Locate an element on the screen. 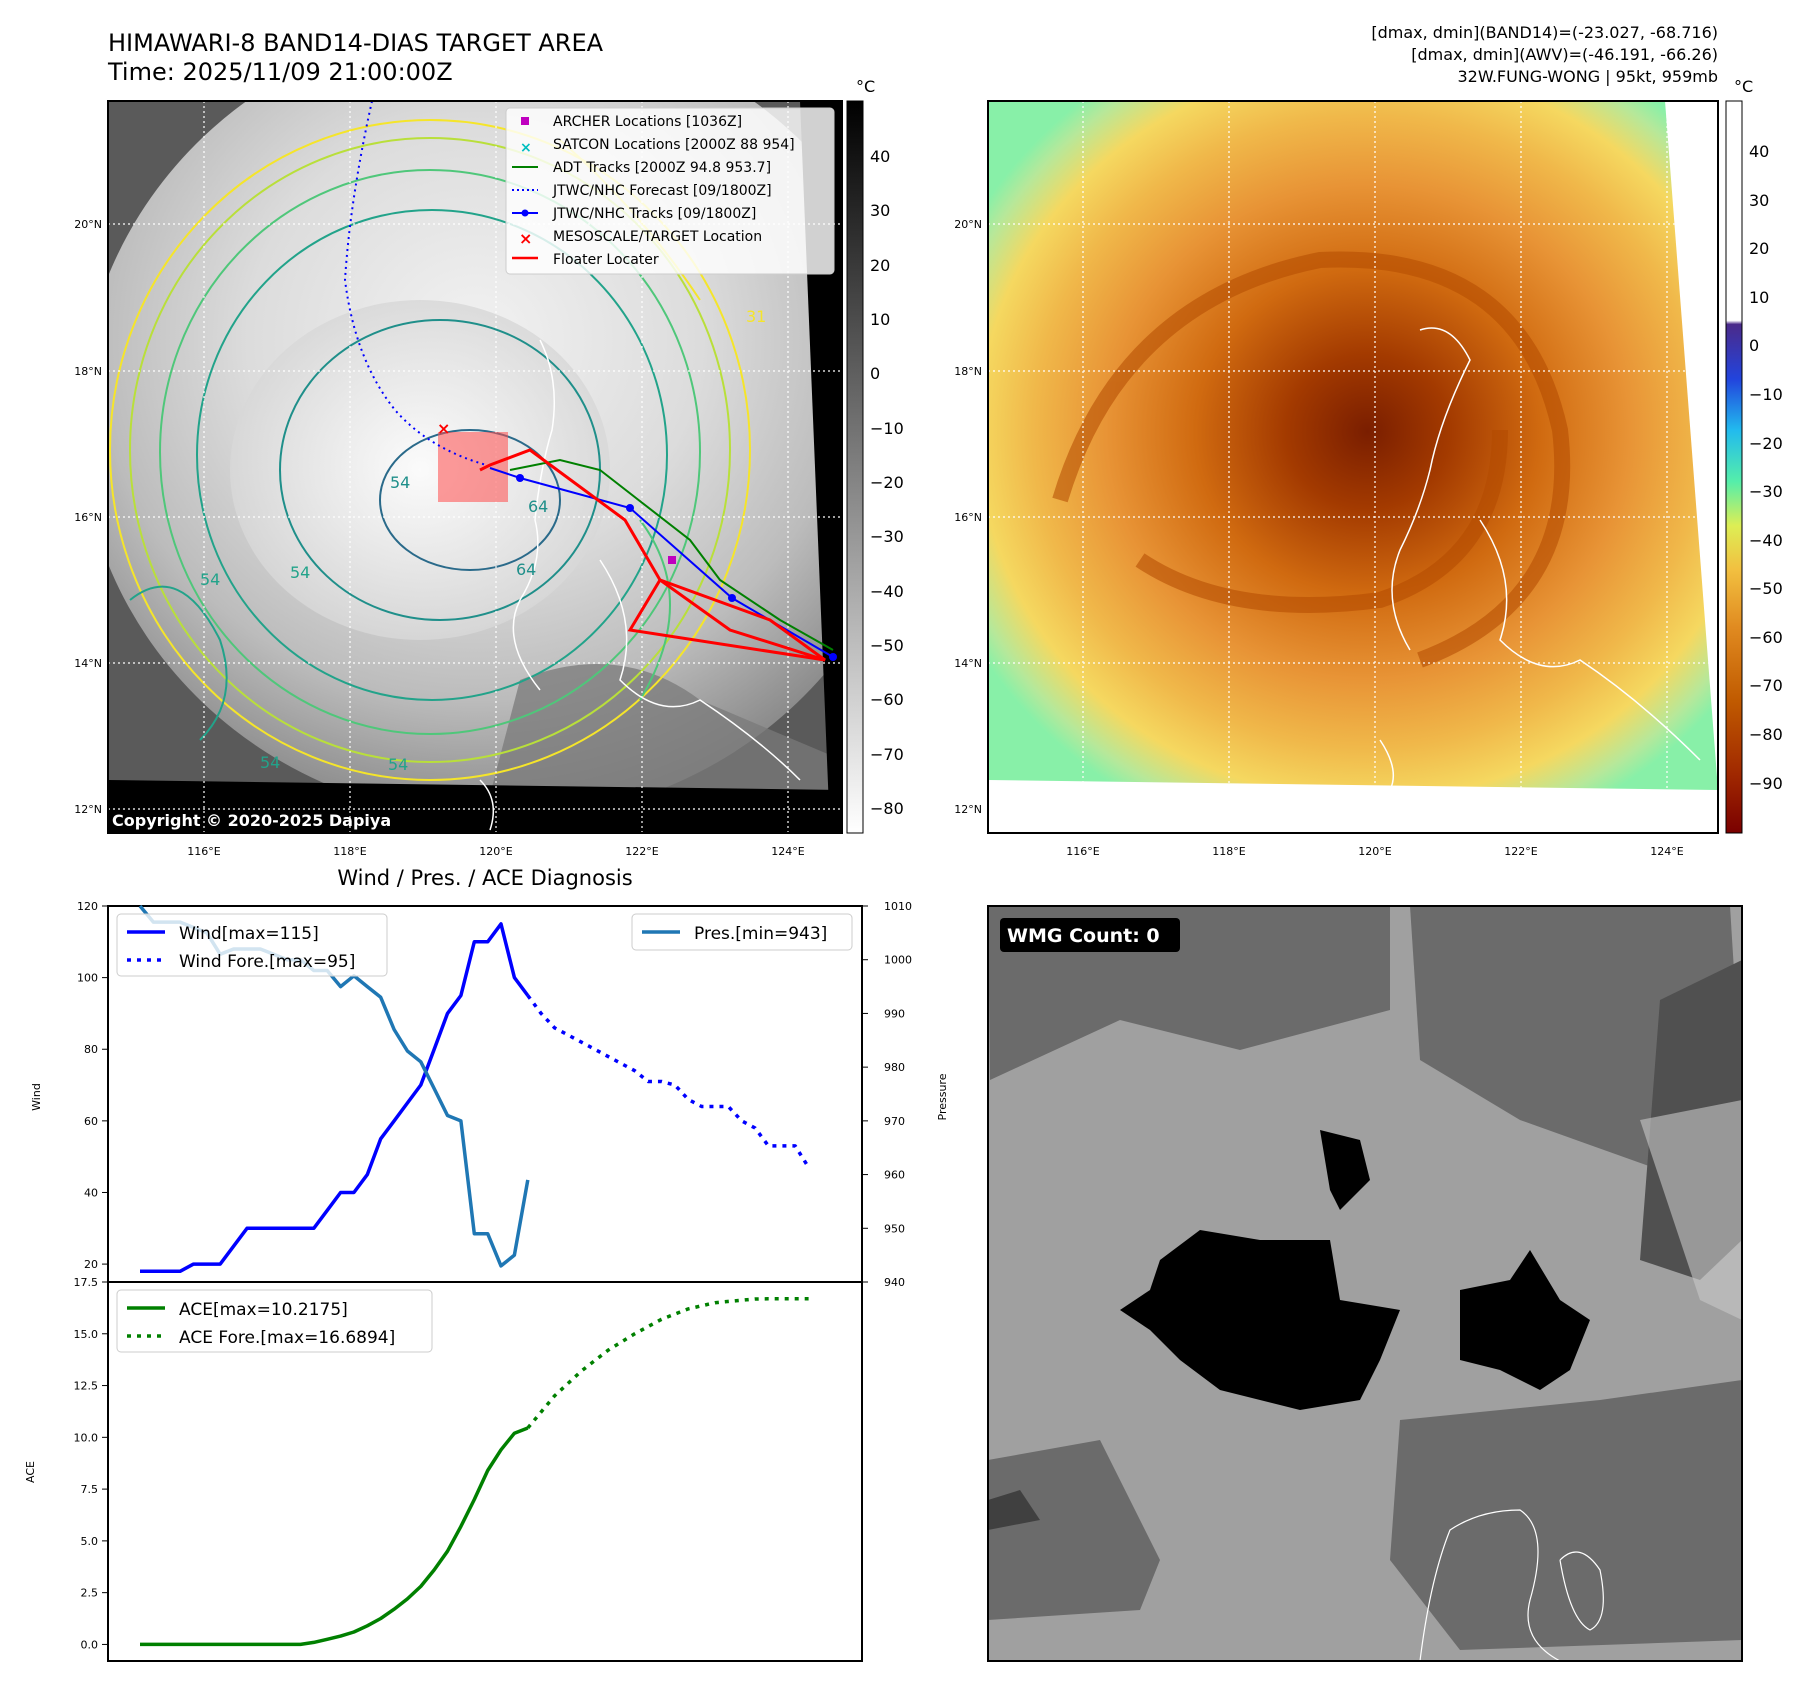  wind-tick-label: 100 is located at coordinates (87, 978).